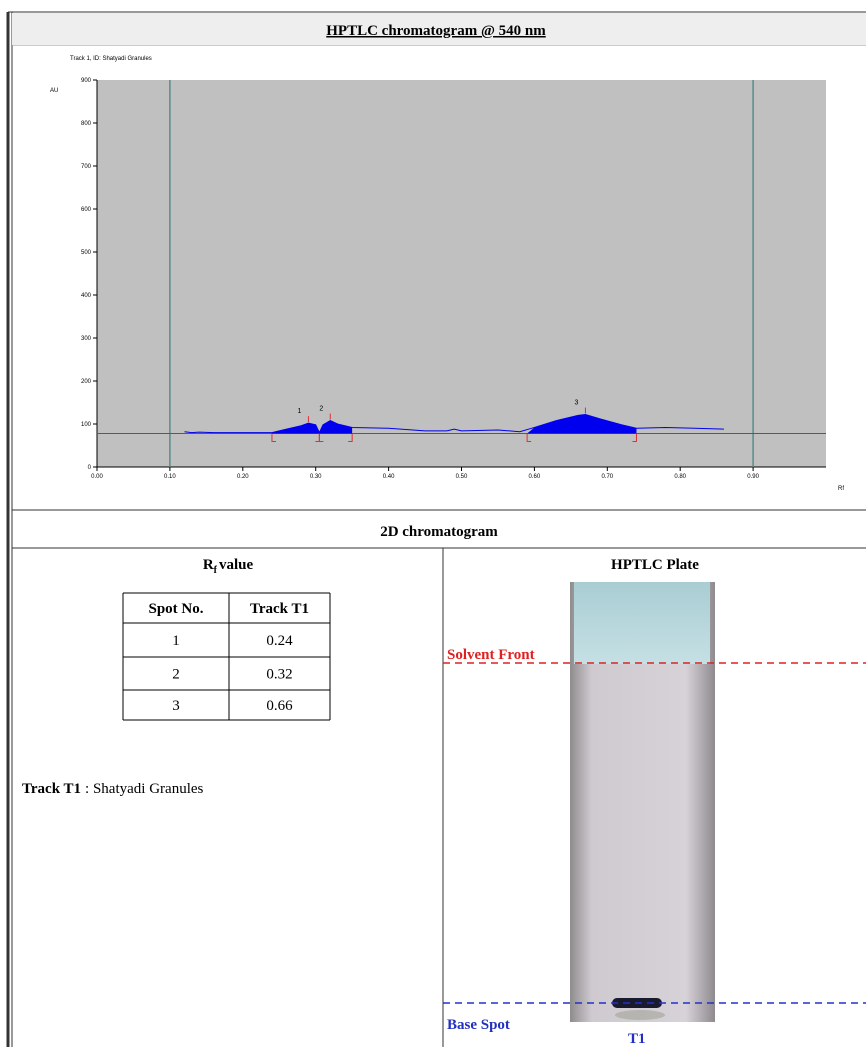 The image size is (866, 1047). Describe the element at coordinates (86, 339) in the screenshot. I see `y-tick-label: 300` at that location.